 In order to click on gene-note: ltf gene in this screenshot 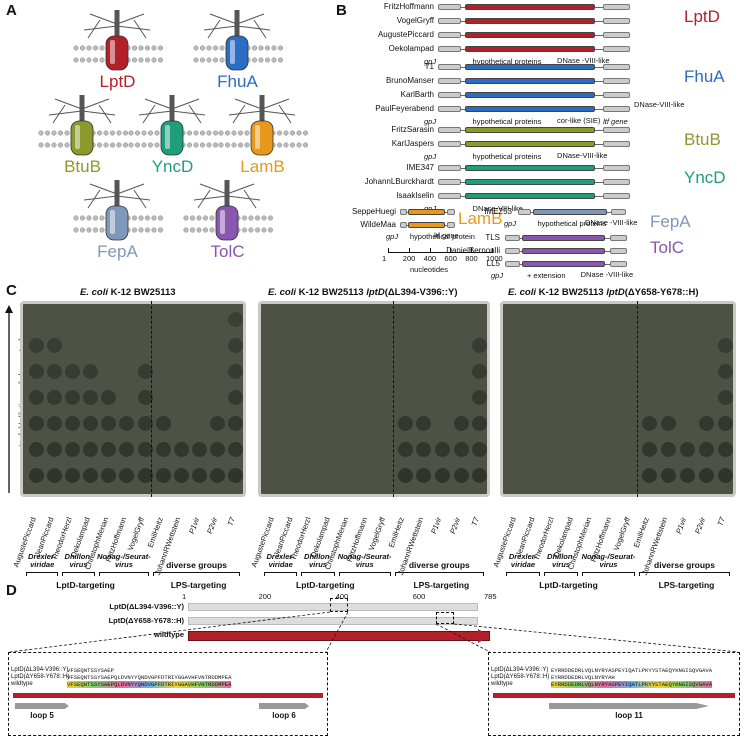, I will do `click(615, 121)`.